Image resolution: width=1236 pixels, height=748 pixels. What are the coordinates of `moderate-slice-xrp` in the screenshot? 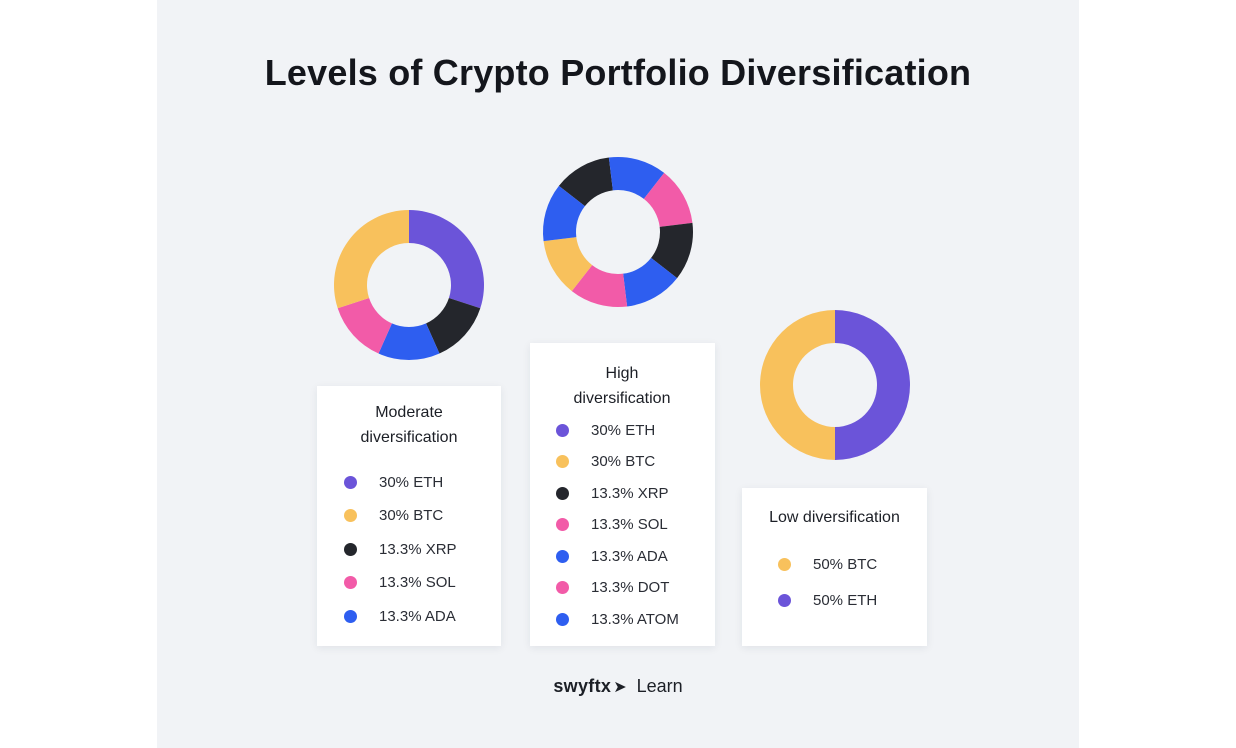 It's located at (453, 326).